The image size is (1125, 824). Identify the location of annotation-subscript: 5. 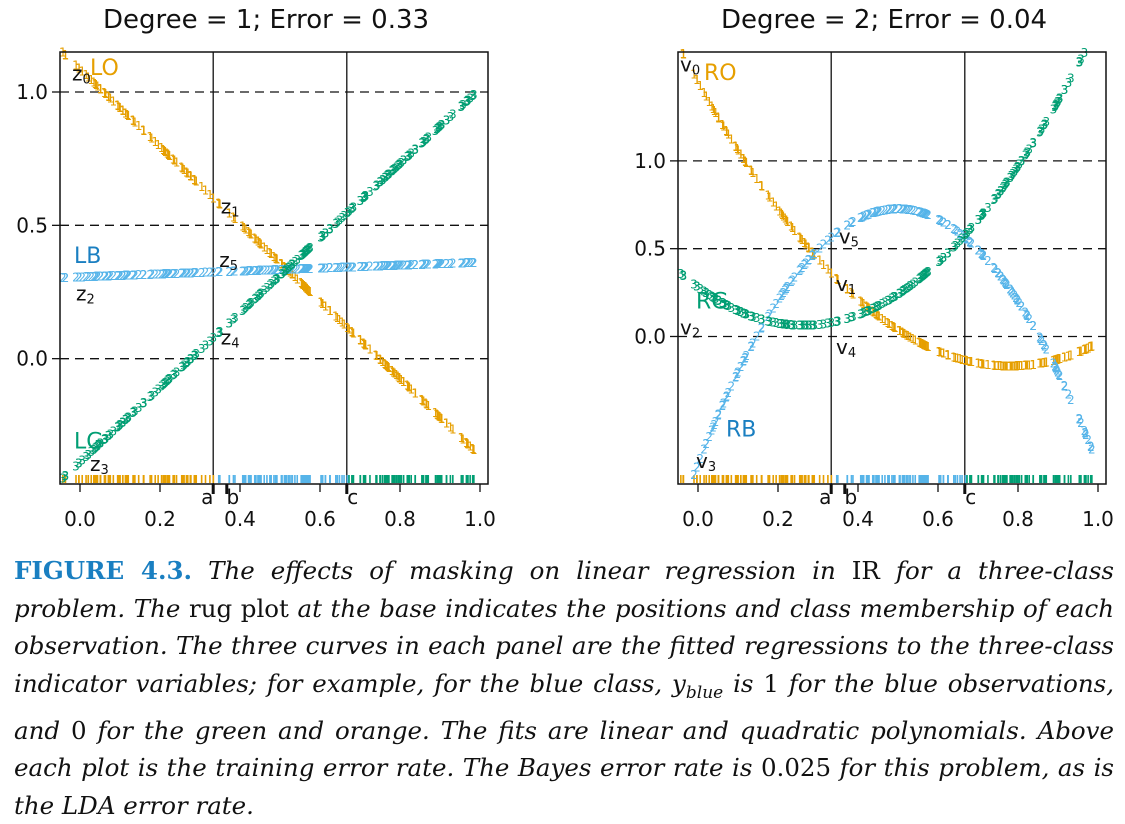
(234, 266).